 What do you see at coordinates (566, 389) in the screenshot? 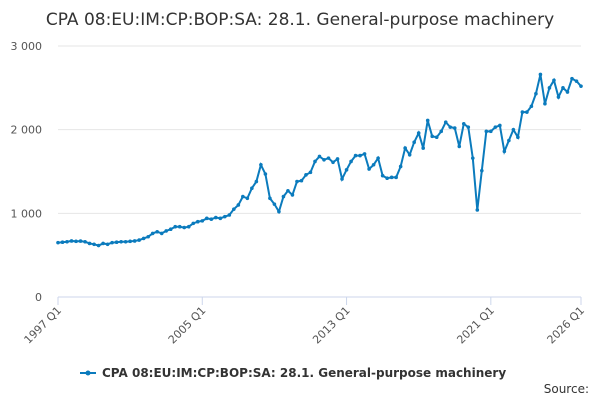
I see `source: Source:` at bounding box center [566, 389].